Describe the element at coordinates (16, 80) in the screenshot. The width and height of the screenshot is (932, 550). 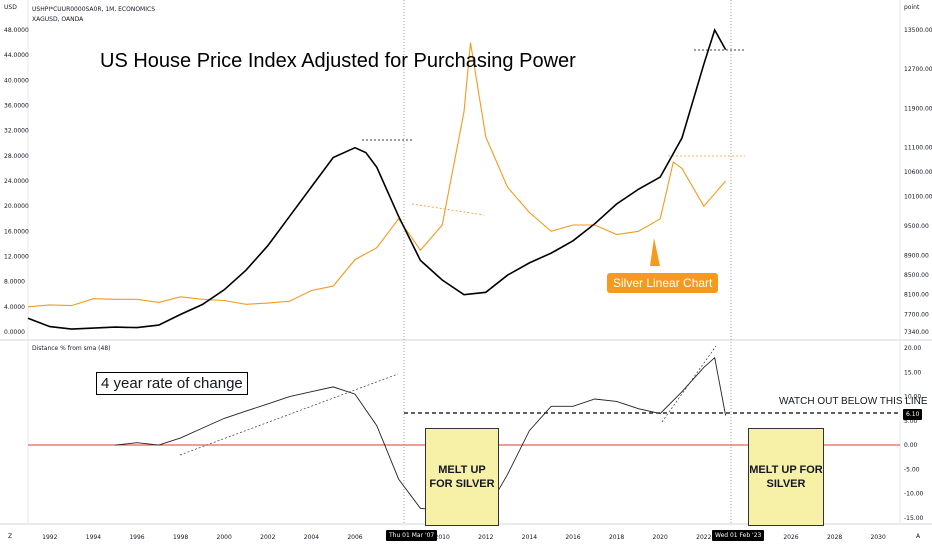
I see `left-axis-tick-label: 40.0000` at that location.